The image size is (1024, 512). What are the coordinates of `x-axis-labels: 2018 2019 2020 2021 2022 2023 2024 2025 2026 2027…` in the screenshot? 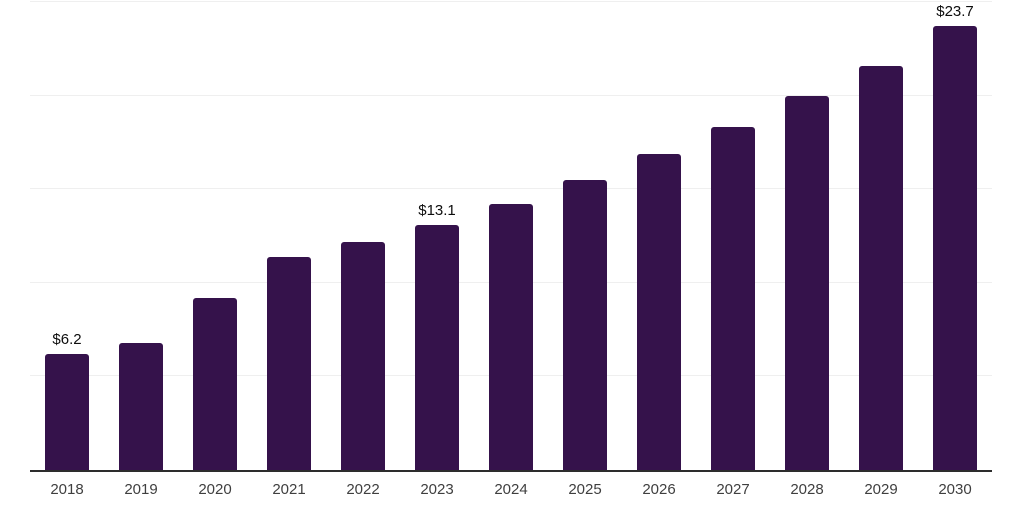 It's located at (511, 489).